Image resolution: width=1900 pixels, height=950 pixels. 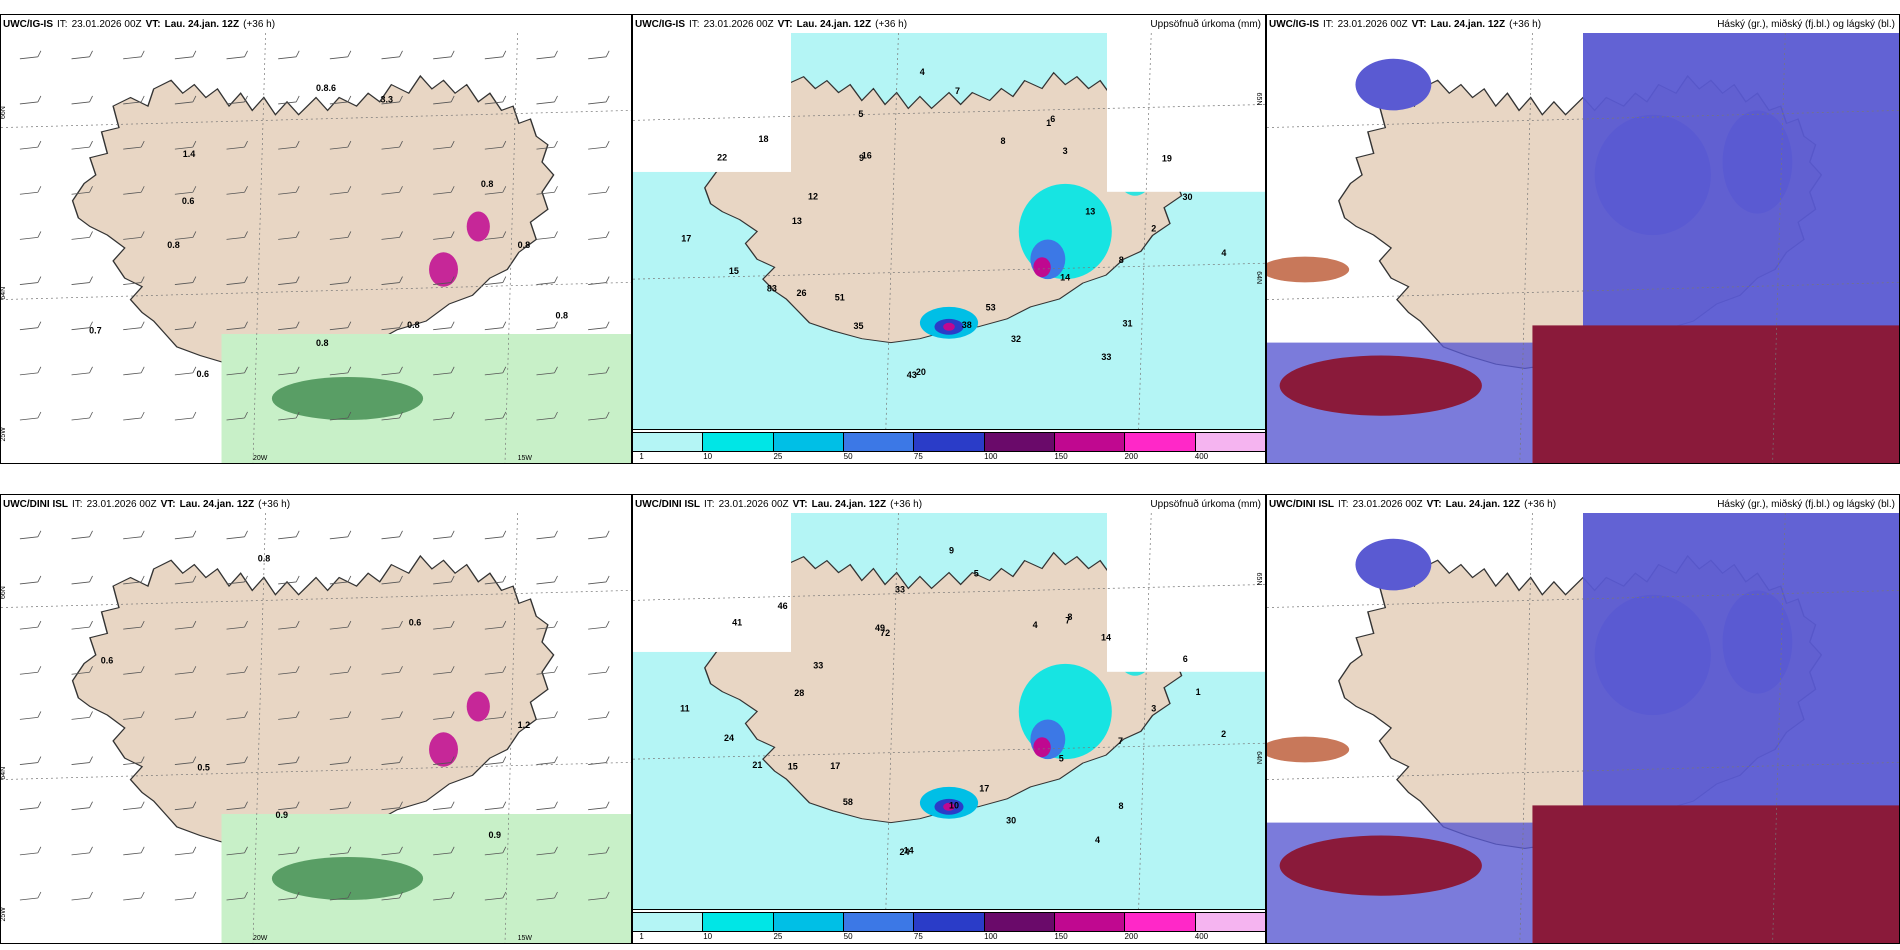 I want to click on value-label: 1, so click(x=1198, y=692).